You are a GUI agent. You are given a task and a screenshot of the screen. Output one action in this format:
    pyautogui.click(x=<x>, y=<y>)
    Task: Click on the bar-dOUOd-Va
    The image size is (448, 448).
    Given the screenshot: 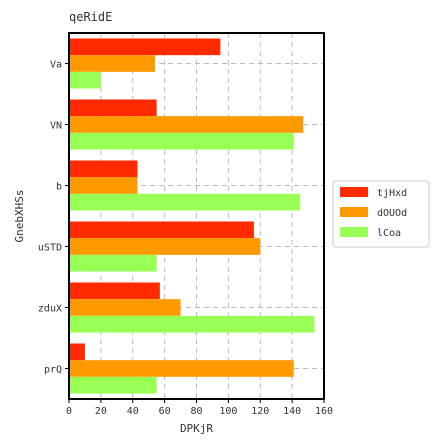 What is the action you would take?
    pyautogui.click(x=112, y=63)
    